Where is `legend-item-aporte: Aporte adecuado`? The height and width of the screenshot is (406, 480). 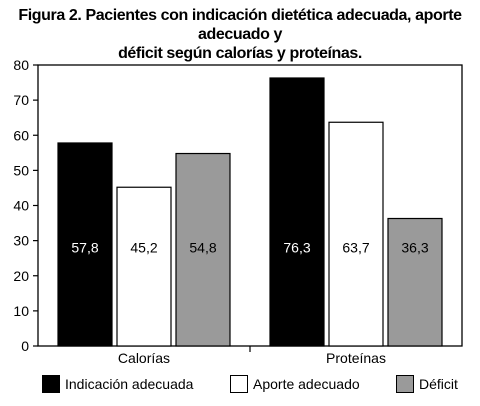
legend-item-aporte: Aporte adecuado is located at coordinates (295, 384).